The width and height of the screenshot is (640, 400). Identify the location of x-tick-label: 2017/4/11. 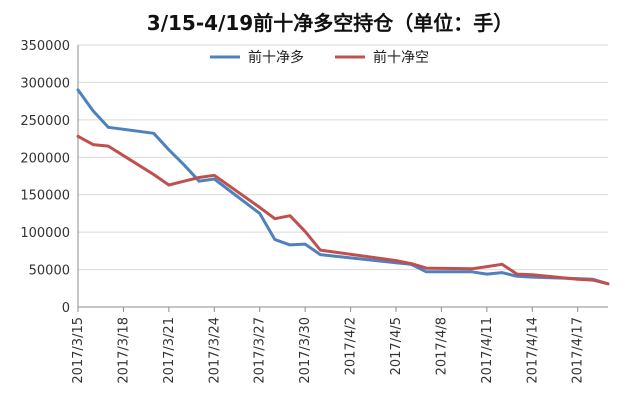
(487, 350).